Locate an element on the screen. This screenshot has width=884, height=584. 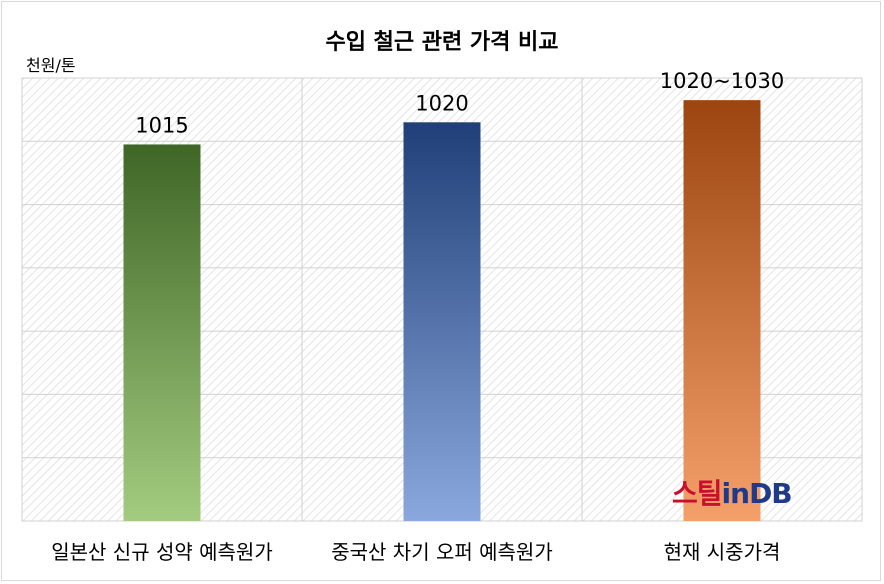
data-label-3: 1020~1030 is located at coordinates (722, 81).